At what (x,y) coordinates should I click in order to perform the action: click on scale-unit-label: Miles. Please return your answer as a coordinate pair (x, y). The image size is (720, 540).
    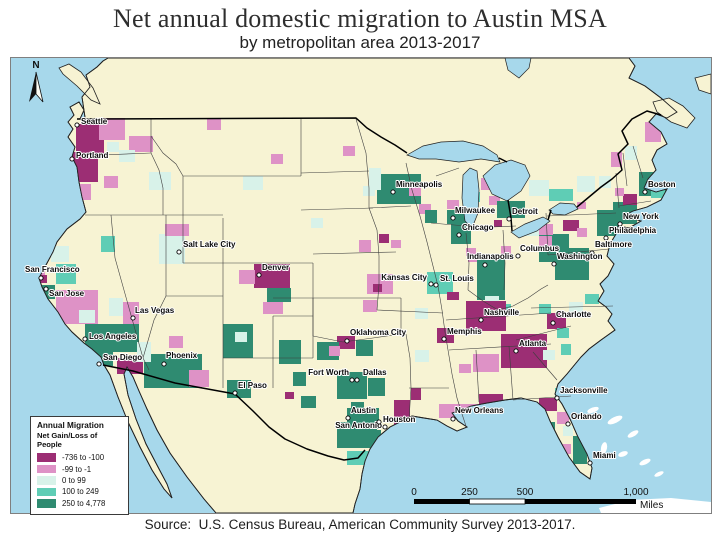
    Looking at the image, I should click on (651, 505).